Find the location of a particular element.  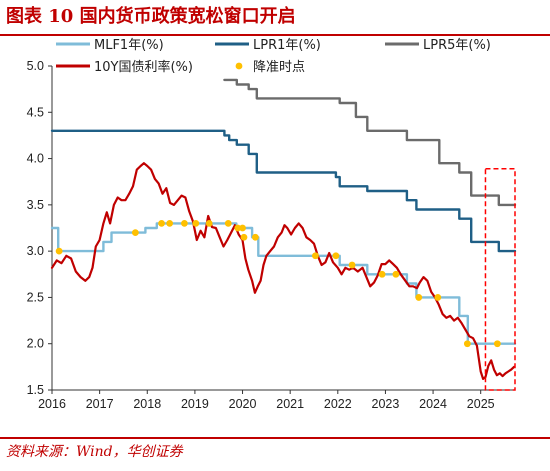

figure-title: 图表 10 国内货币政策宽松窗口开启 is located at coordinates (151, 16).